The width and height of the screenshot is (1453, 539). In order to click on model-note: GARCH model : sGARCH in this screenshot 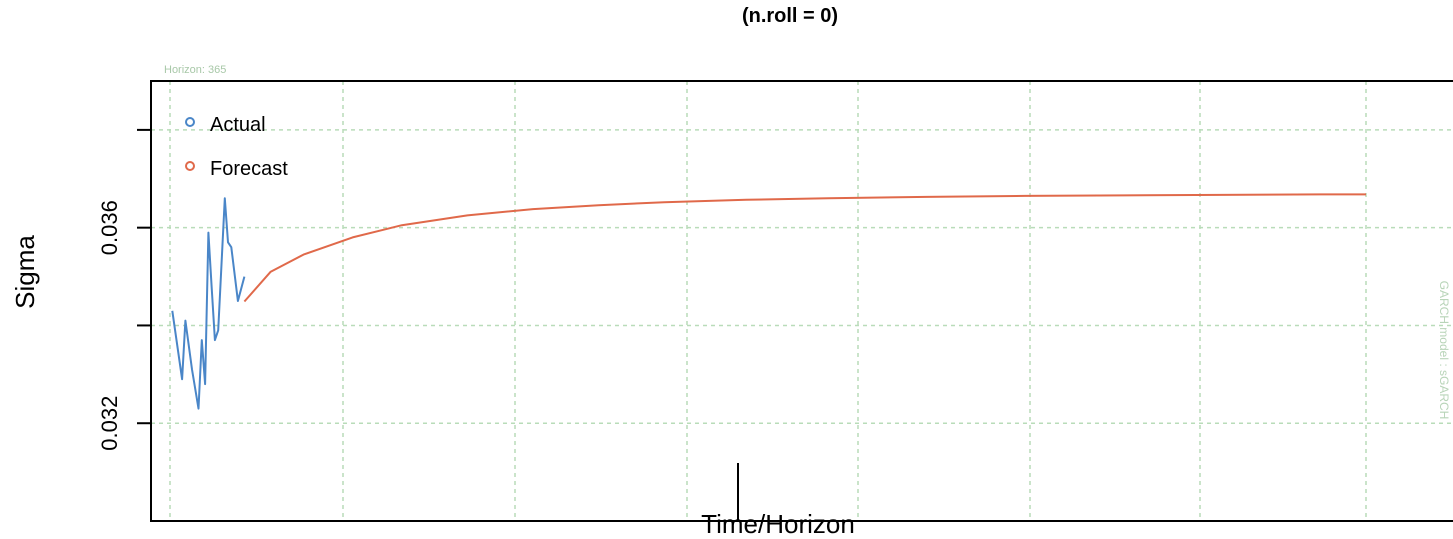, I will do `click(1444, 350)`.